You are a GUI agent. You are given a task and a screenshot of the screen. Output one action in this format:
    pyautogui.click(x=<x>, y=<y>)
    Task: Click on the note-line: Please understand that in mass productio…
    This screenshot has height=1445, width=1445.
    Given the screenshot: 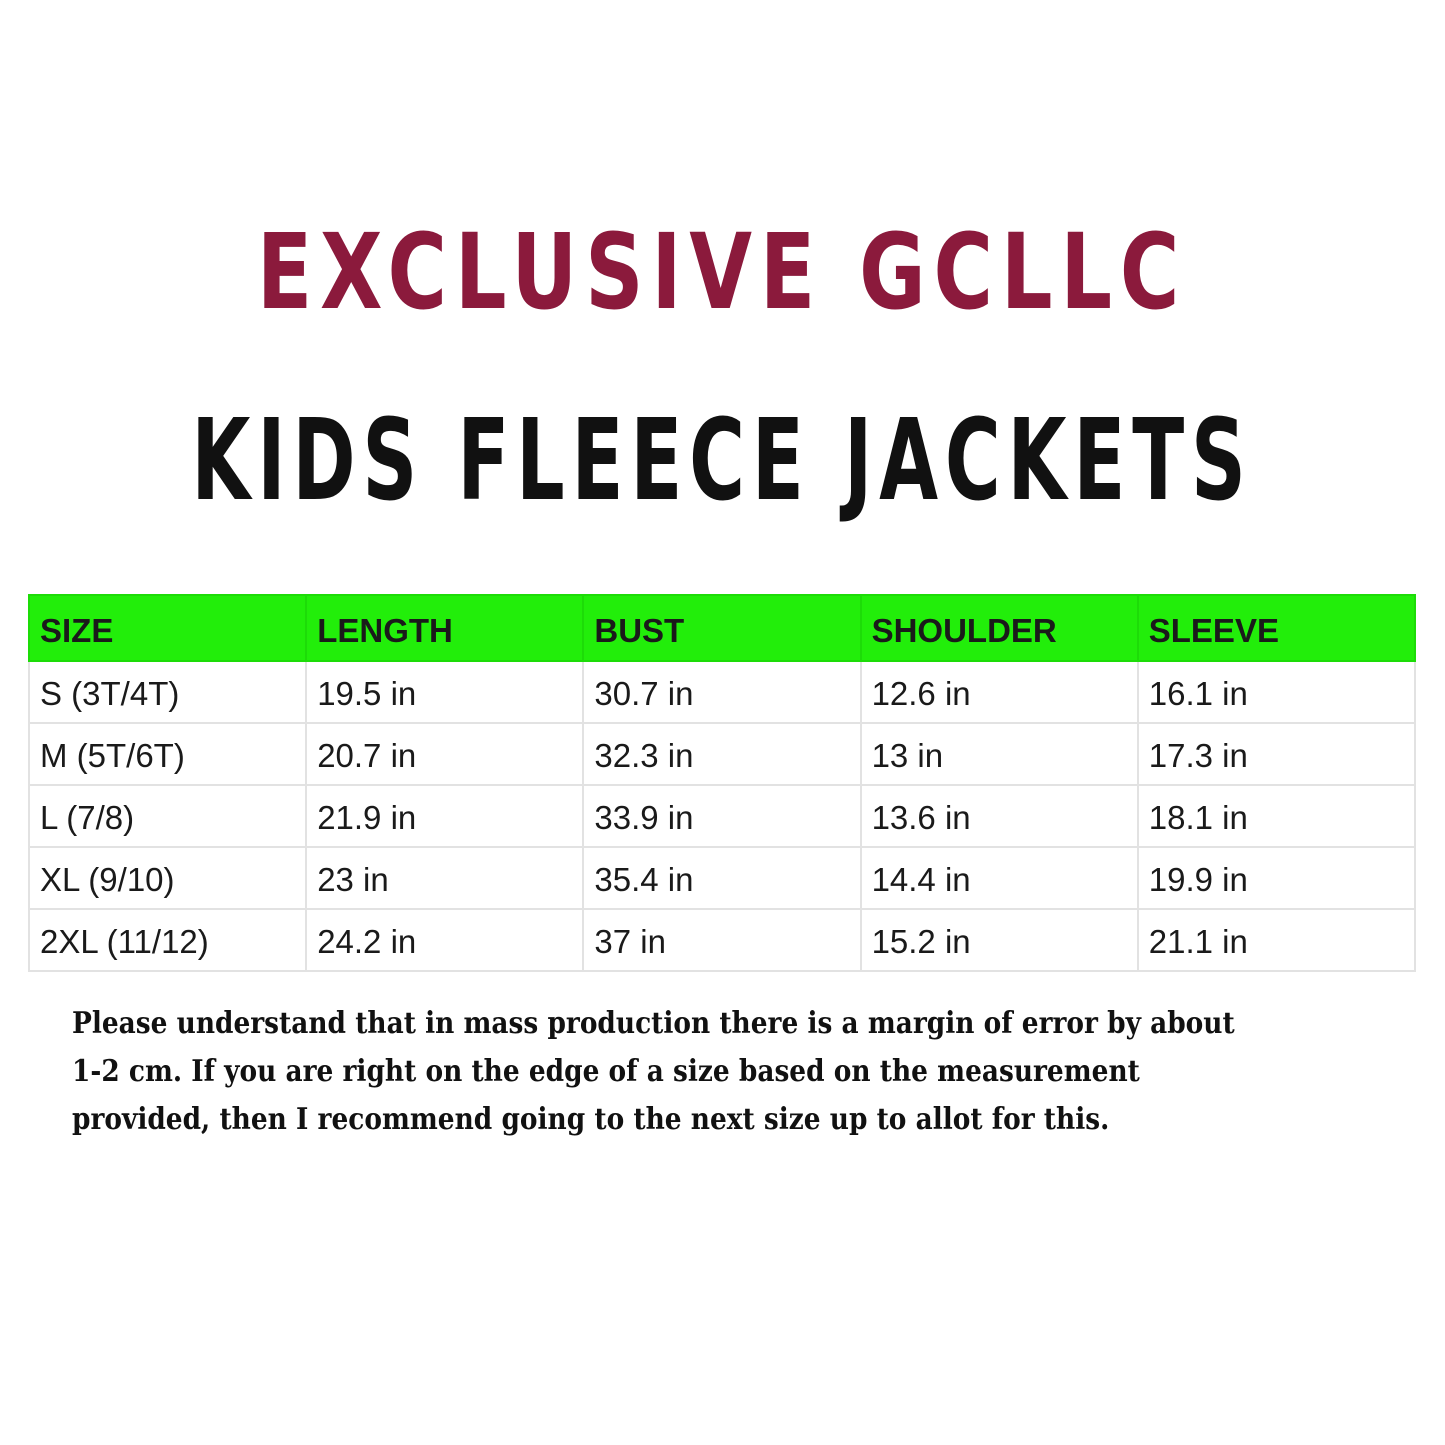 What is the action you would take?
    pyautogui.click(x=653, y=1023)
    